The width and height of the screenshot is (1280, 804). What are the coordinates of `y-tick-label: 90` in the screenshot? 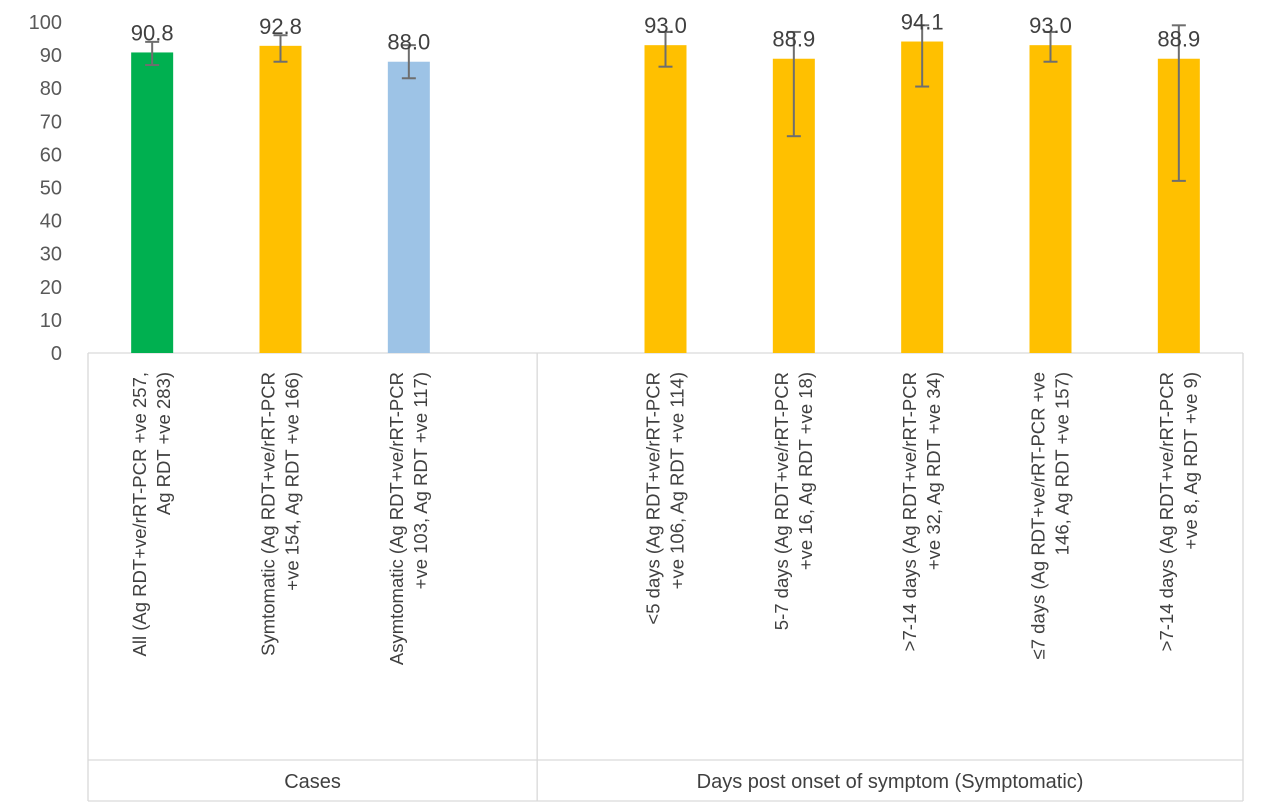 It's located at (51, 56).